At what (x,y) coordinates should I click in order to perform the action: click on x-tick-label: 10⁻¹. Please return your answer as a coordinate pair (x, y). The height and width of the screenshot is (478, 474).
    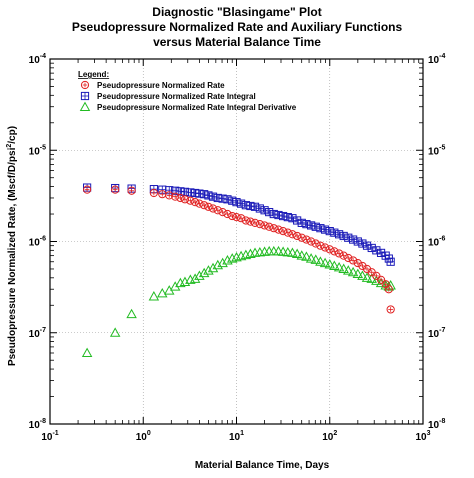
    Looking at the image, I should click on (49, 436).